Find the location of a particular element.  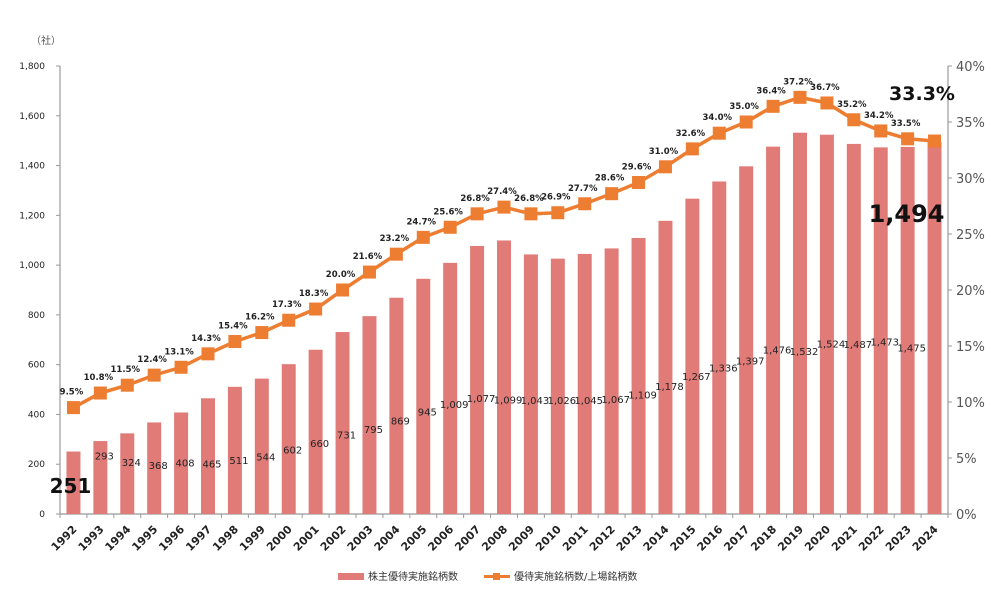

bar-label: 368 is located at coordinates (158, 466).